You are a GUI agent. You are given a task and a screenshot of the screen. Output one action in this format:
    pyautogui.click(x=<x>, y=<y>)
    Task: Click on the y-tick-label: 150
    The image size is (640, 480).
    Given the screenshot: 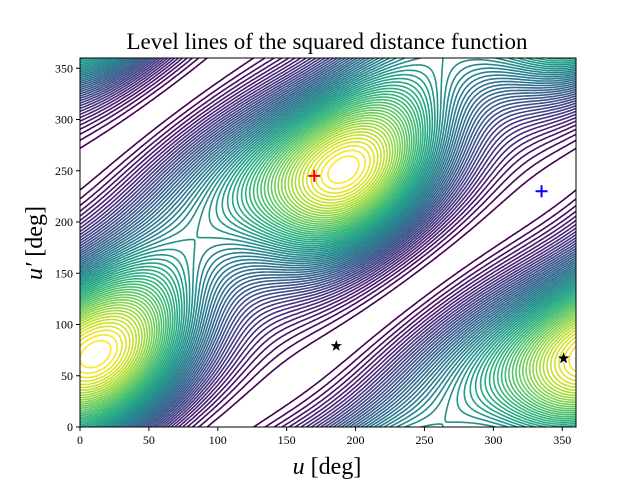 What is the action you would take?
    pyautogui.click(x=64, y=273)
    